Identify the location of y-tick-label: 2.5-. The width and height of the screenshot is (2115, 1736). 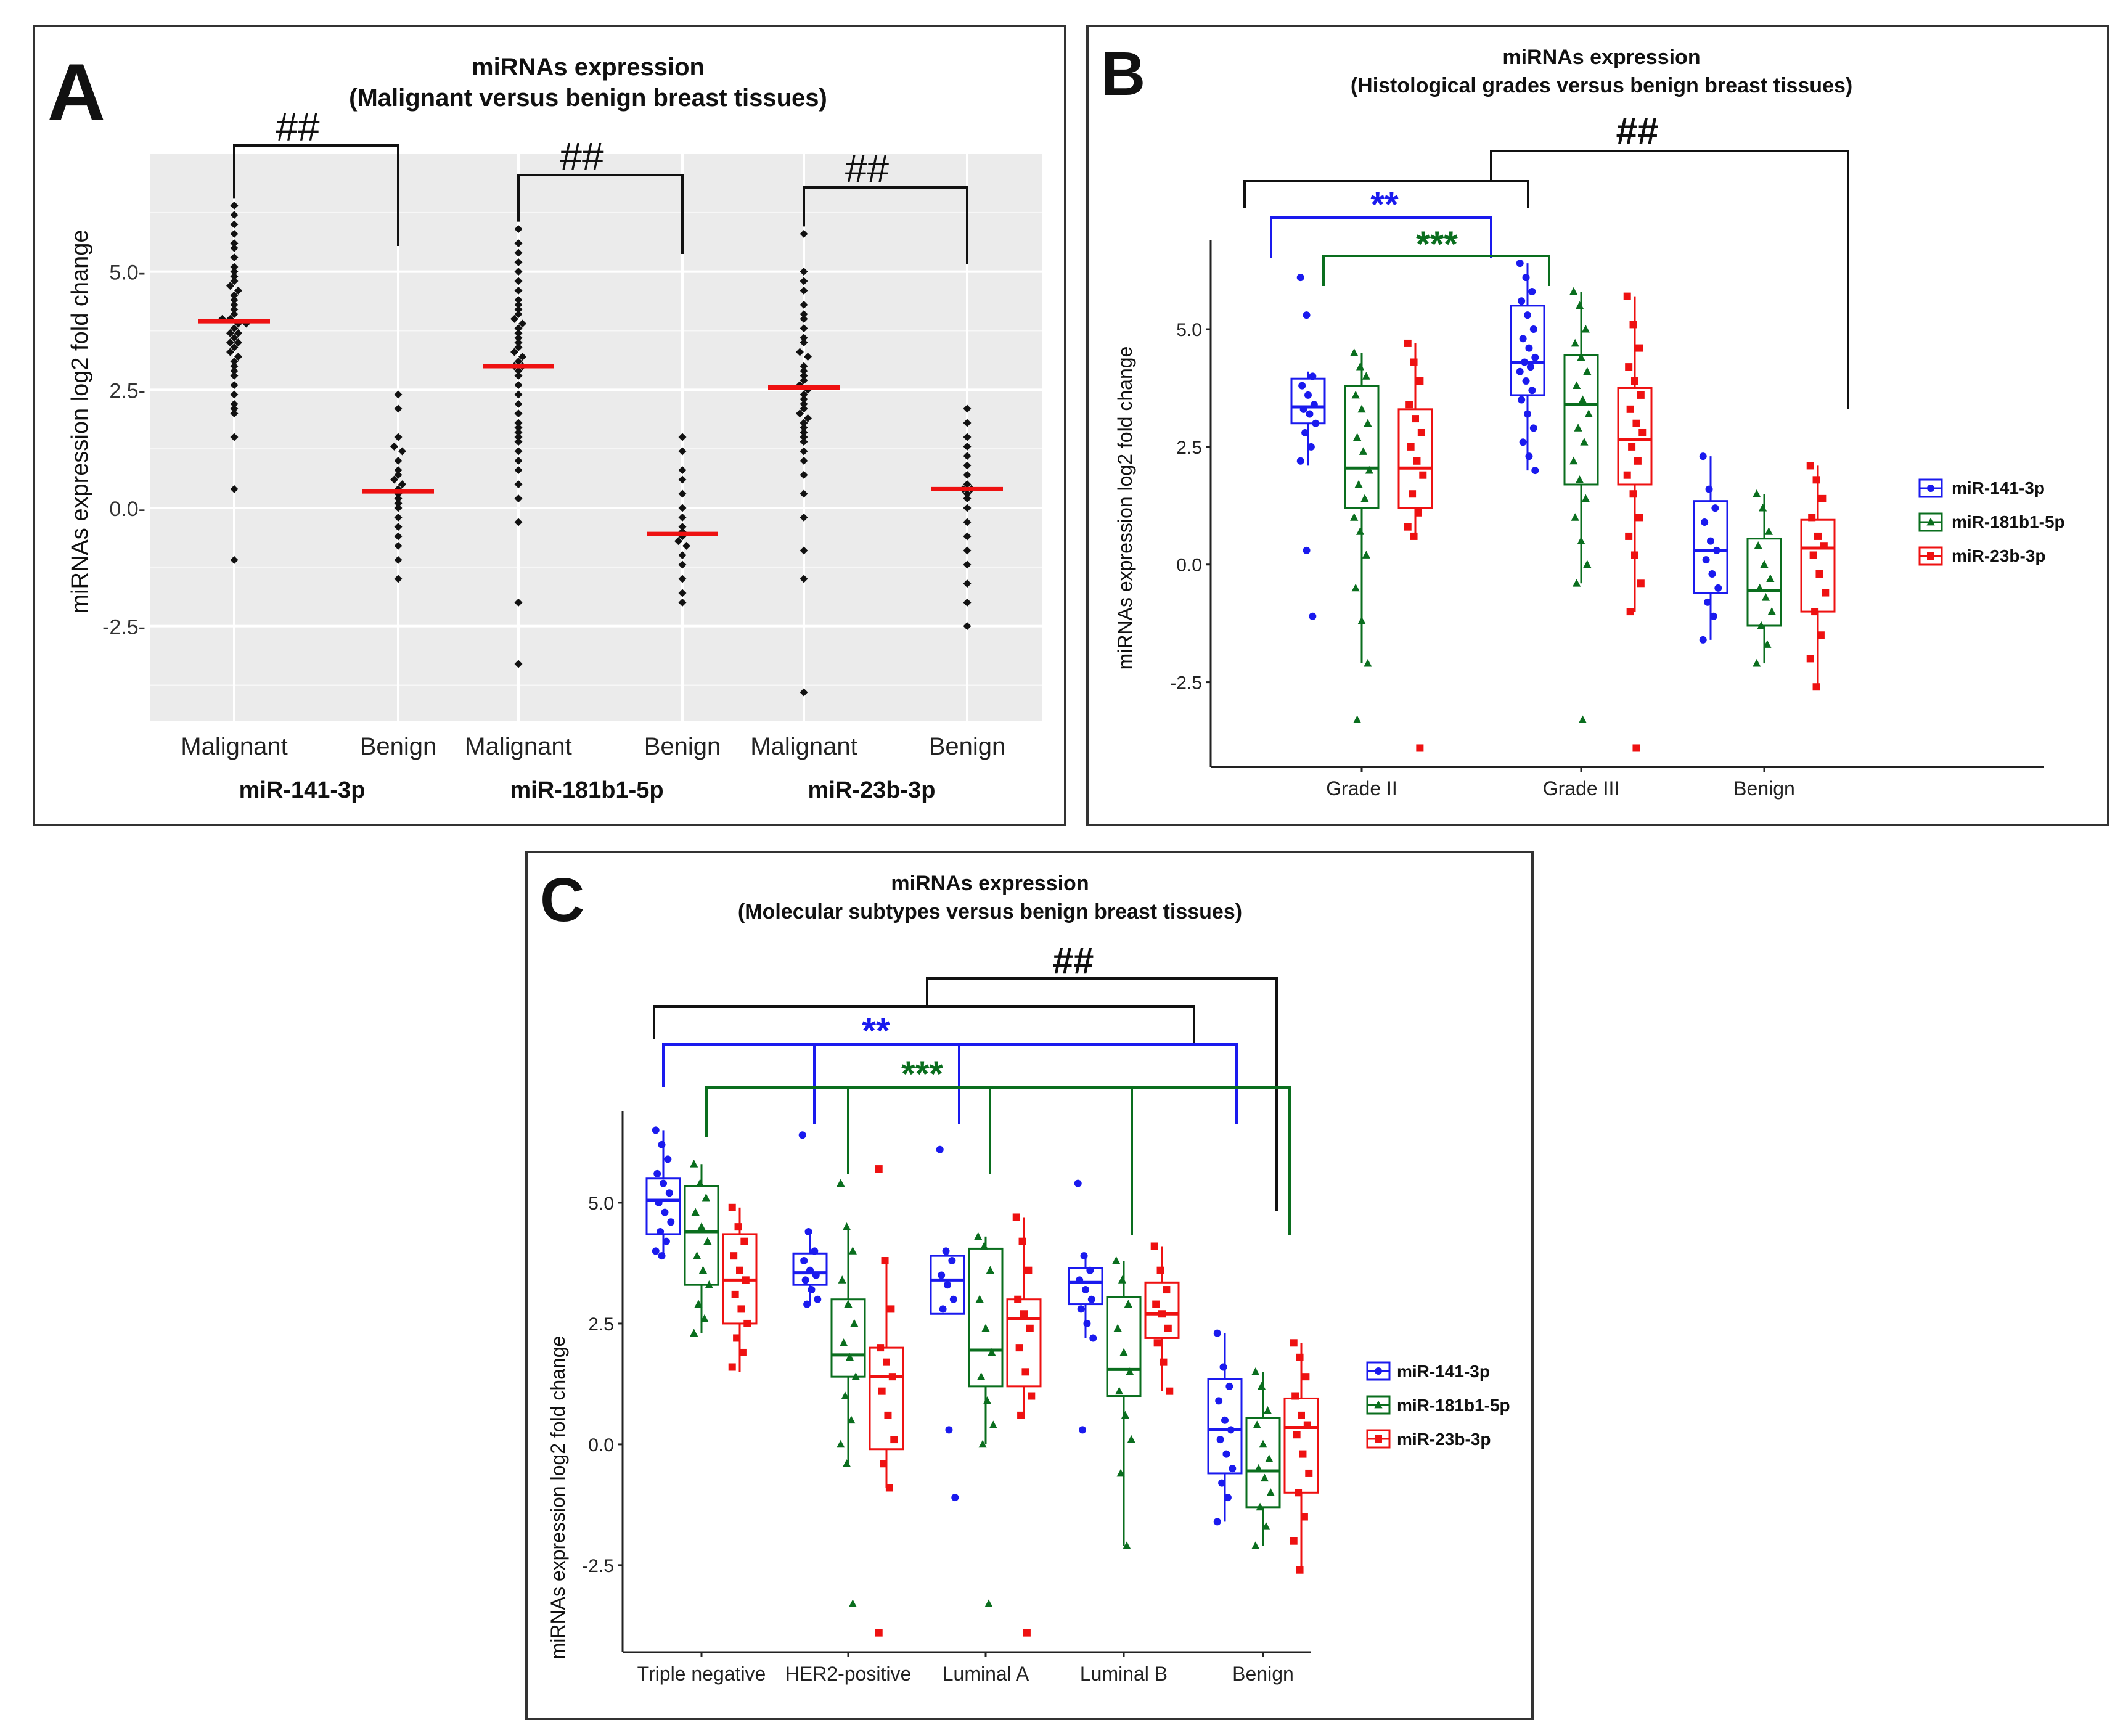
(127, 391).